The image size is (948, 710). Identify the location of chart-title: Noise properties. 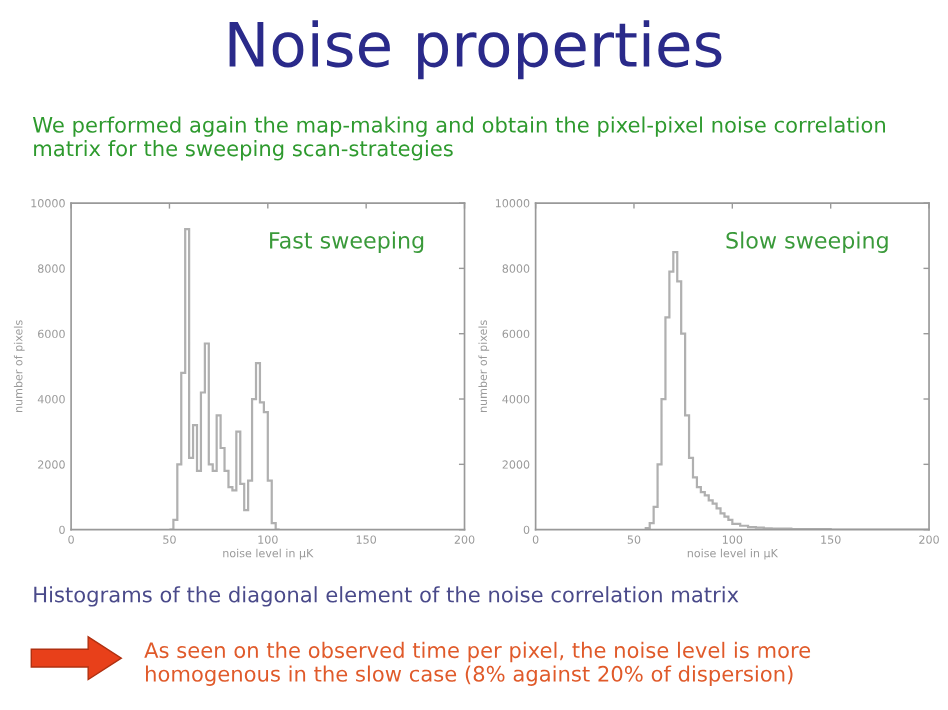
(475, 50).